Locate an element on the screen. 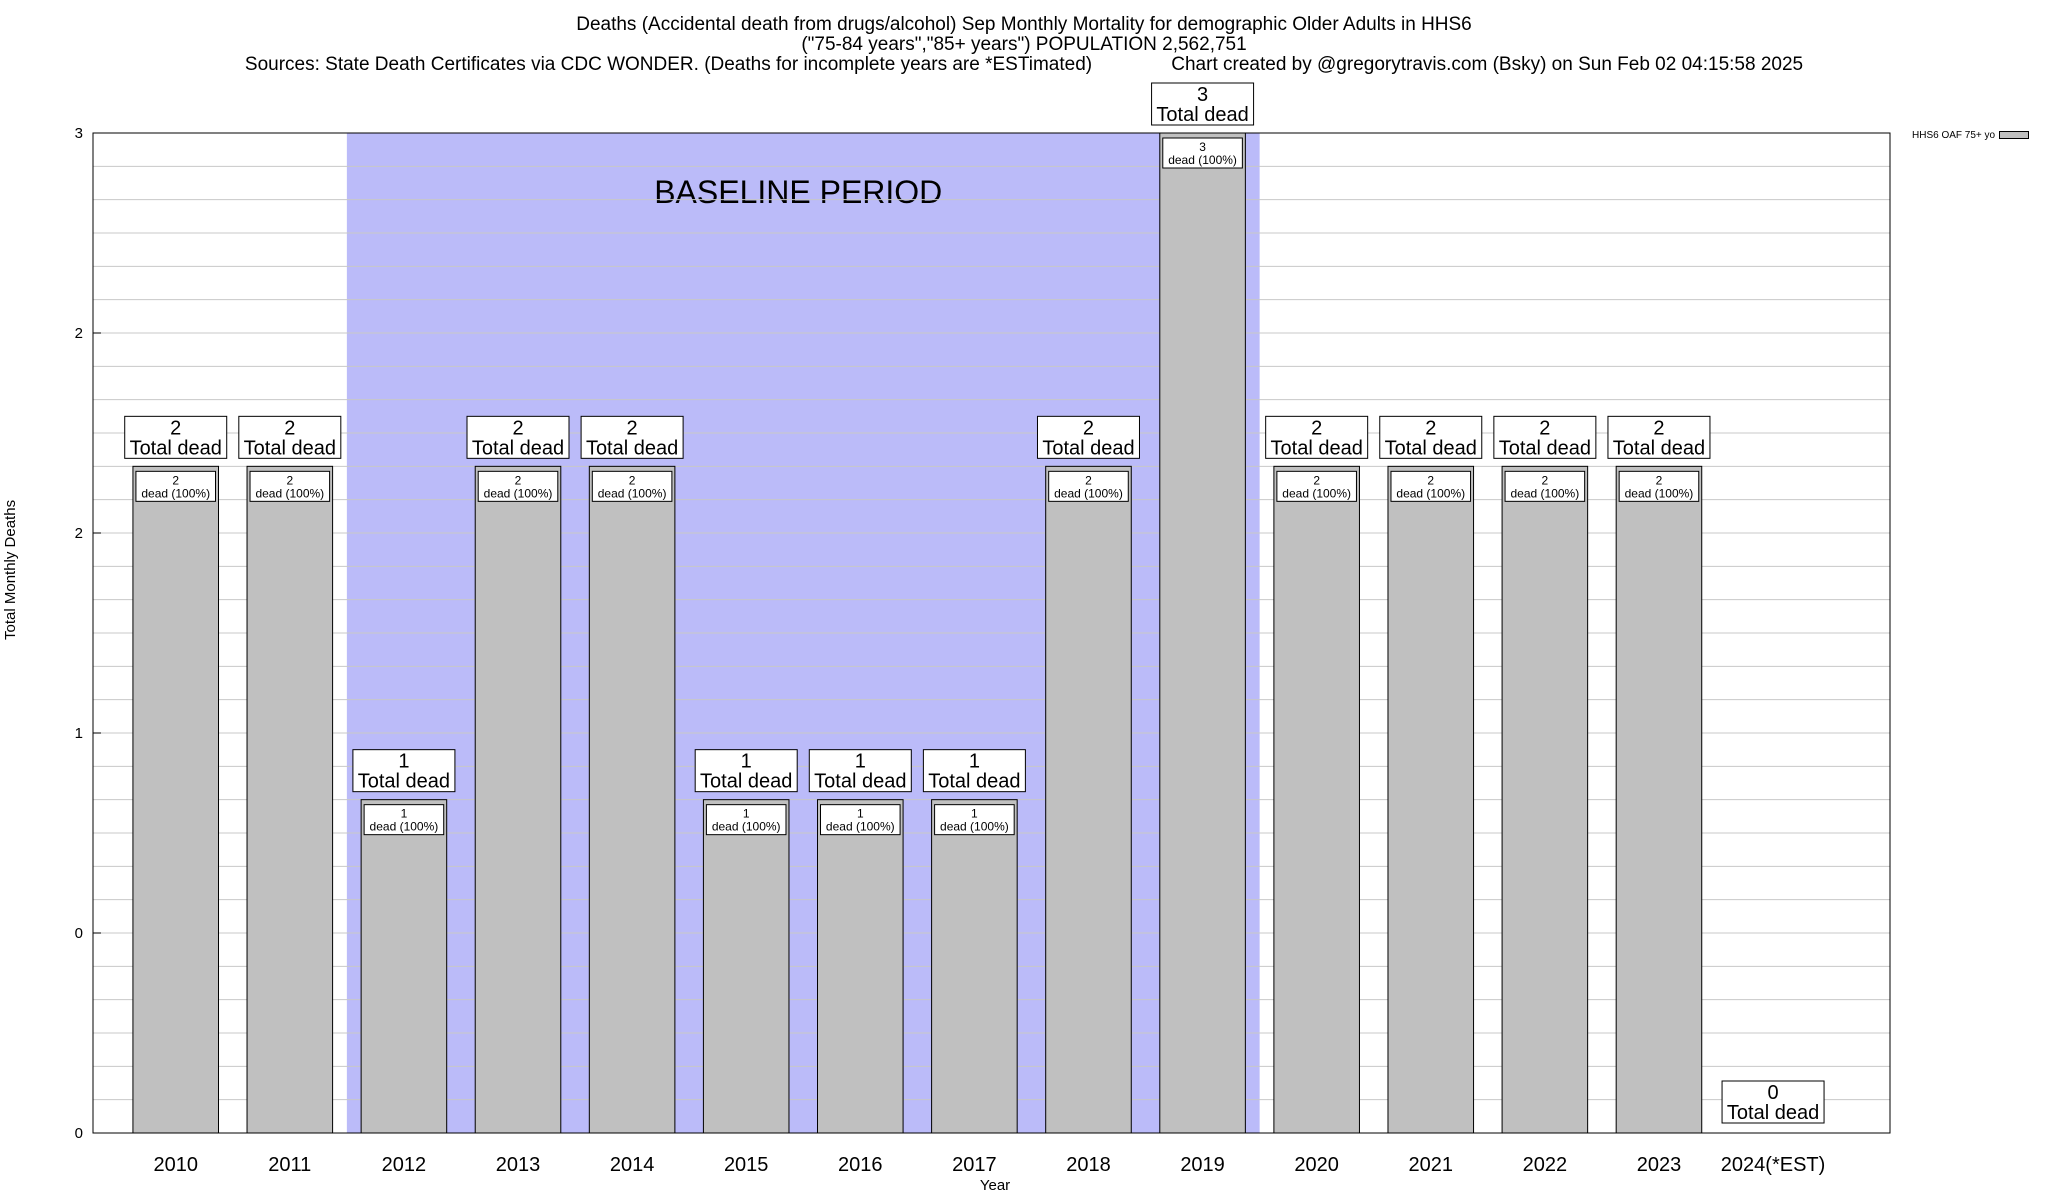 This screenshot has width=2048, height=1200. bar-2019 is located at coordinates (1202, 633).